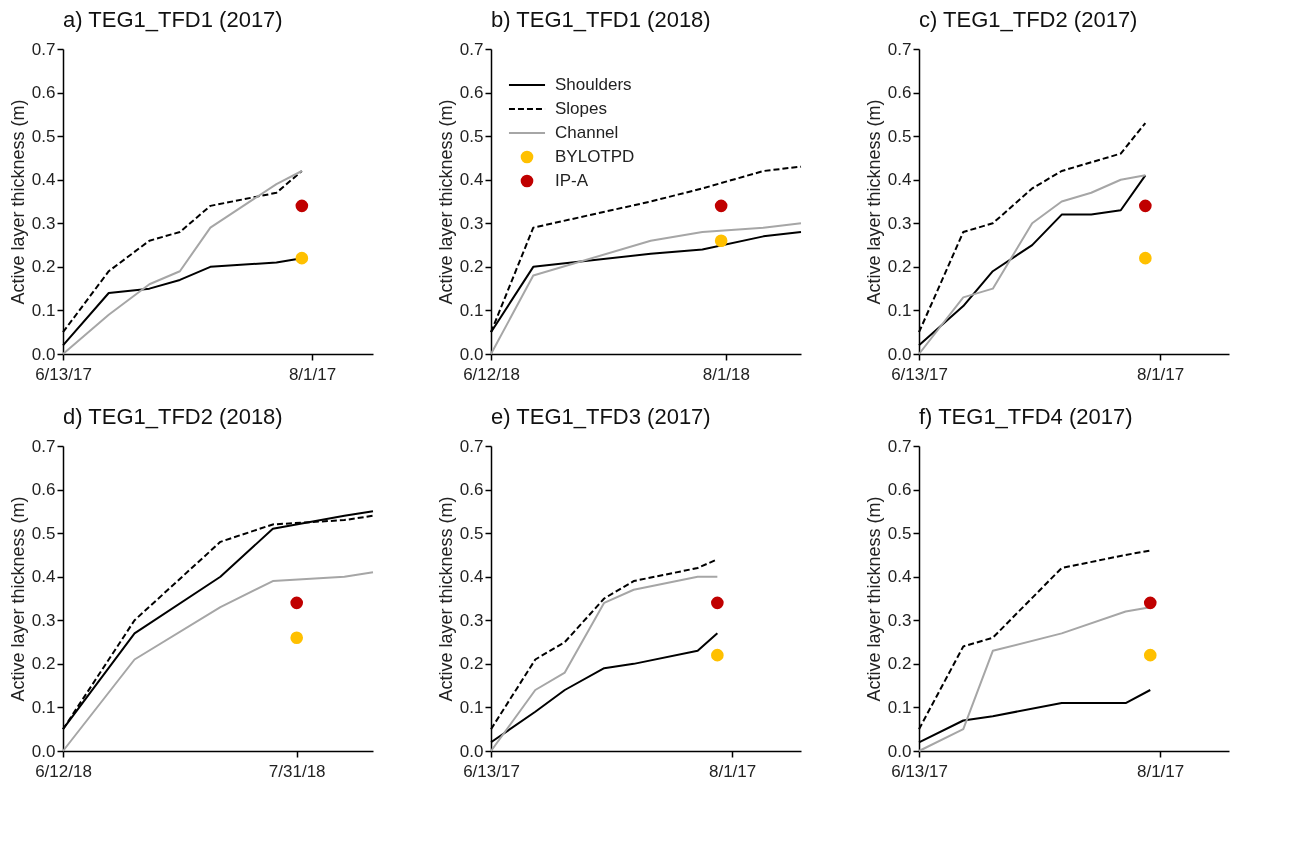  What do you see at coordinates (604, 663) in the screenshot?
I see `line-series` at bounding box center [604, 663].